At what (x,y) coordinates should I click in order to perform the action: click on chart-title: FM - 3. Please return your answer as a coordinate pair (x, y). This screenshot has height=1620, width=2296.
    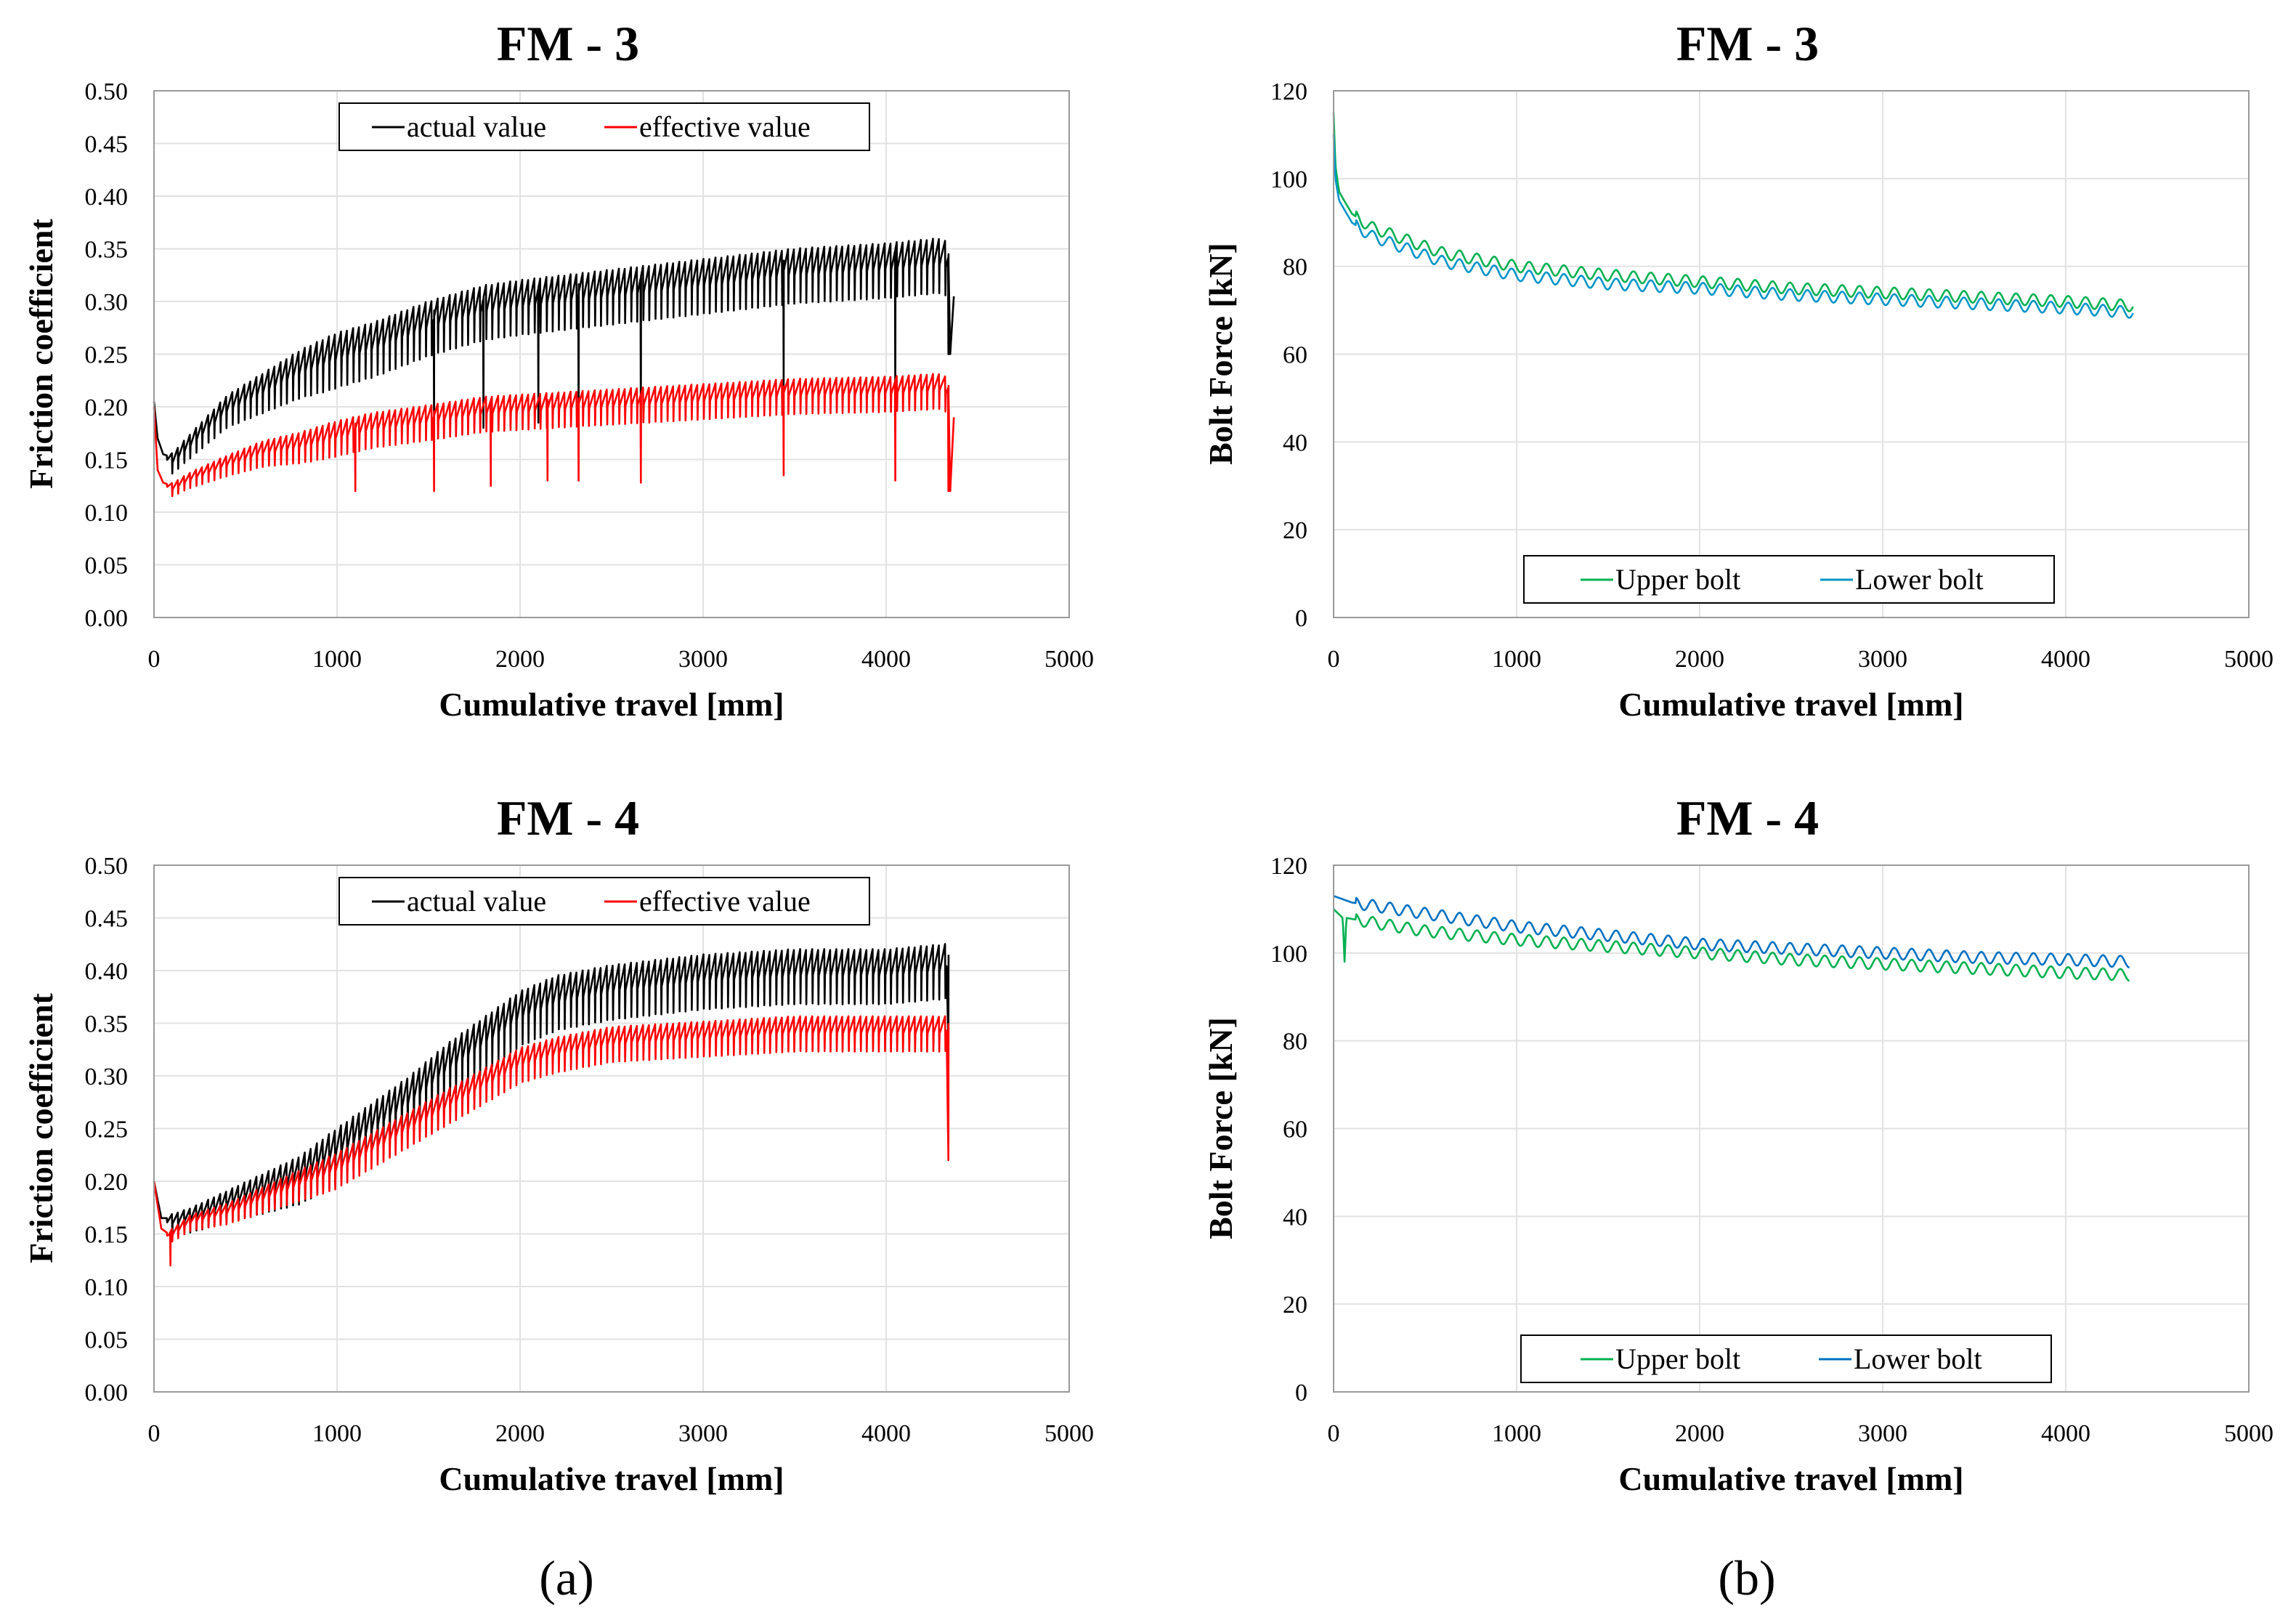
    Looking at the image, I should click on (1748, 43).